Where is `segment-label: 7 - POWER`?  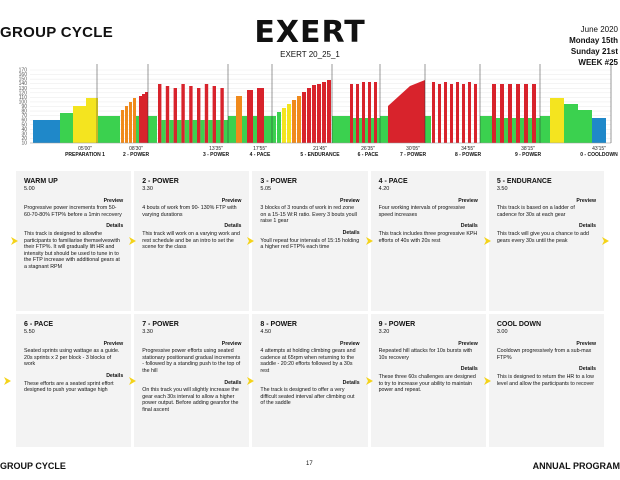 segment-label: 7 - POWER is located at coordinates (413, 155).